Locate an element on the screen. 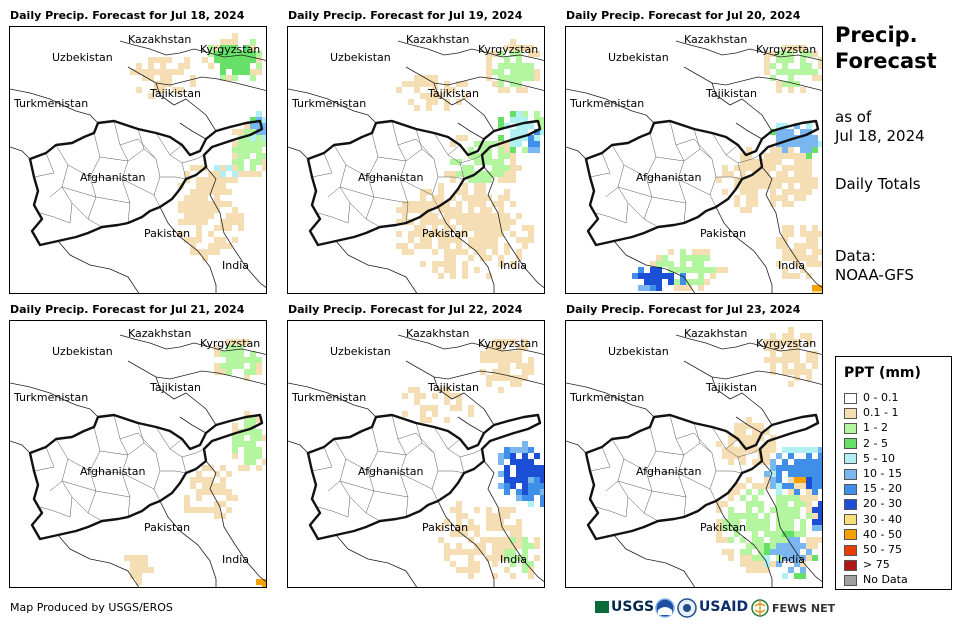  afghanistan-outline is located at coordinates (424, 183).